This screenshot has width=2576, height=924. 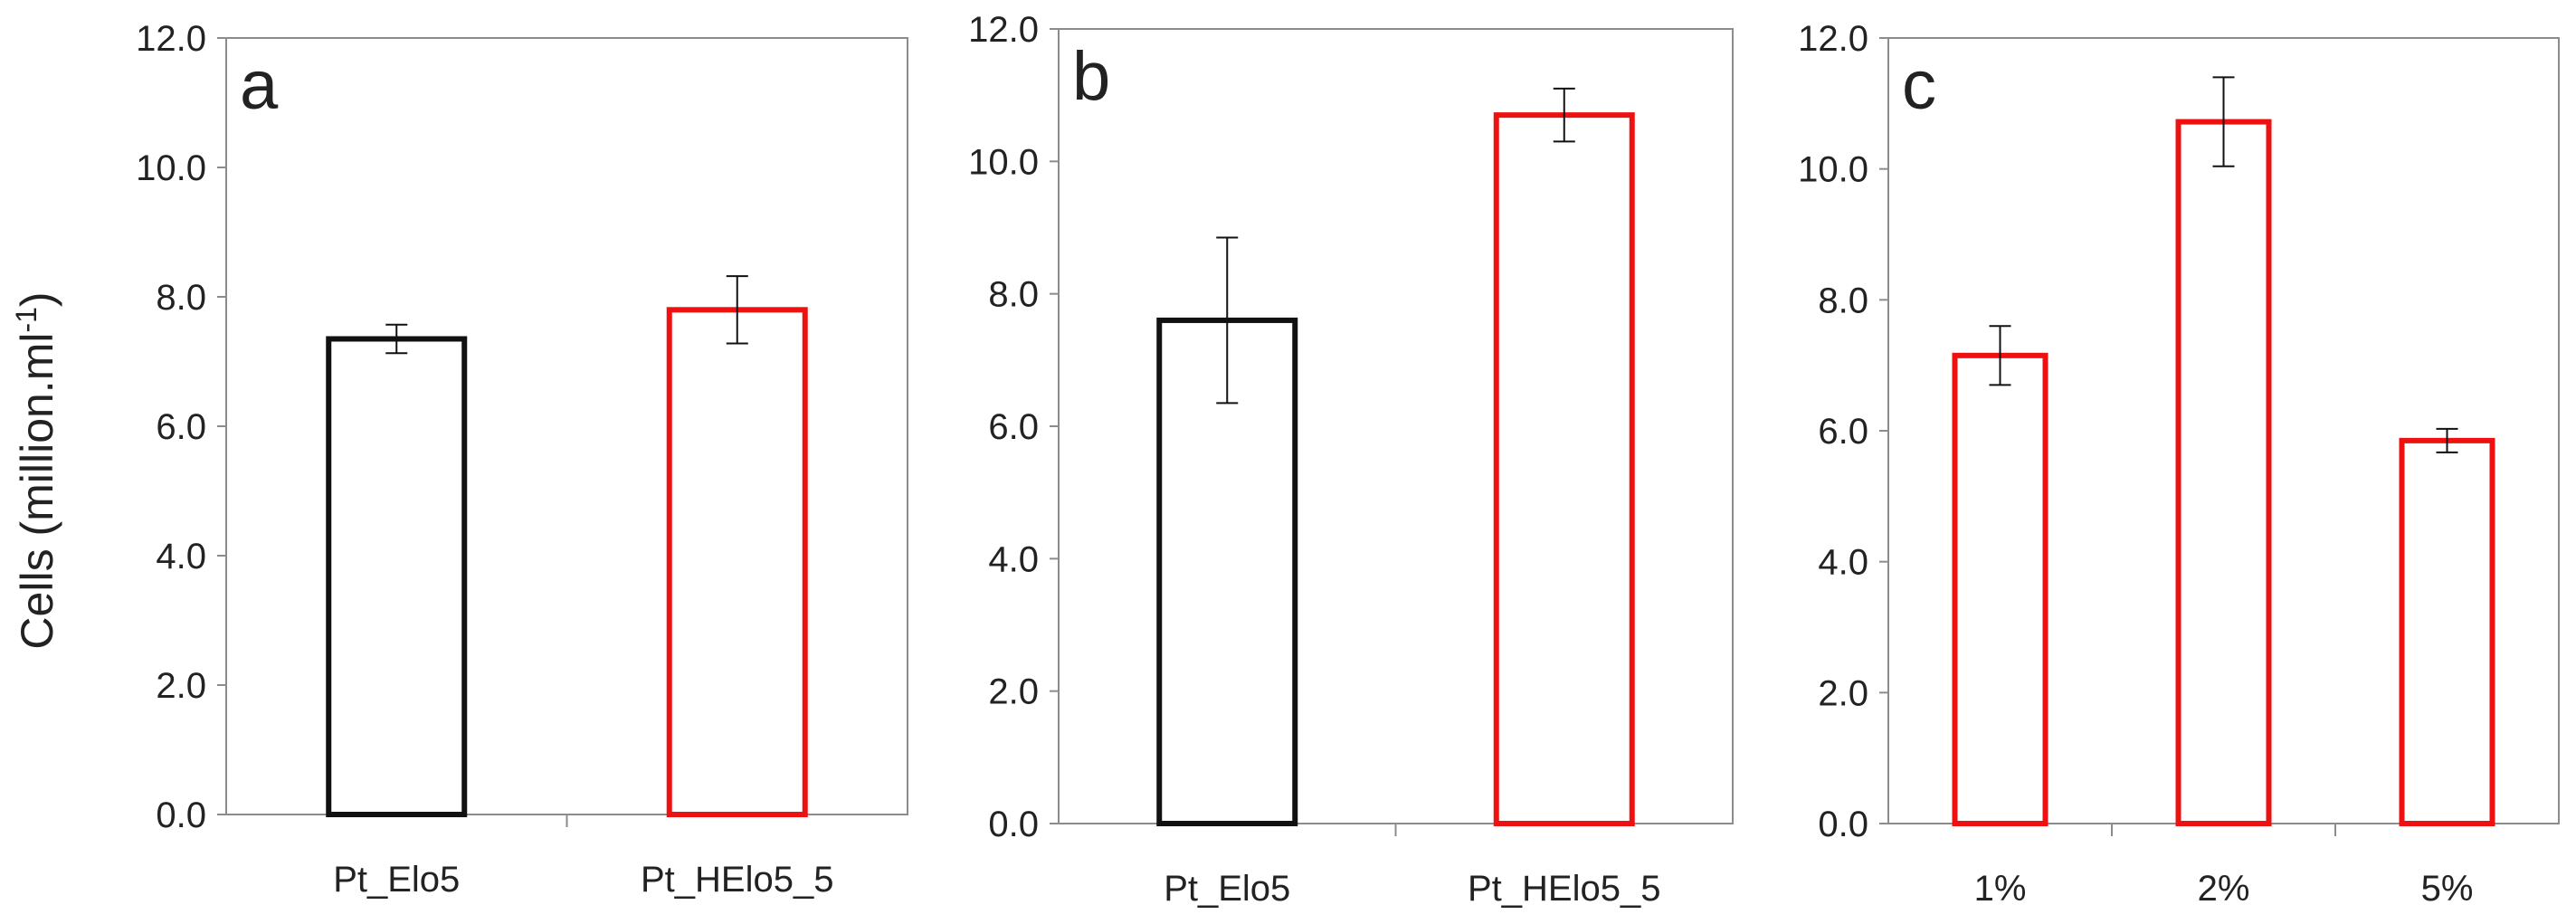 What do you see at coordinates (2000, 589) in the screenshot?
I see `bar-1%` at bounding box center [2000, 589].